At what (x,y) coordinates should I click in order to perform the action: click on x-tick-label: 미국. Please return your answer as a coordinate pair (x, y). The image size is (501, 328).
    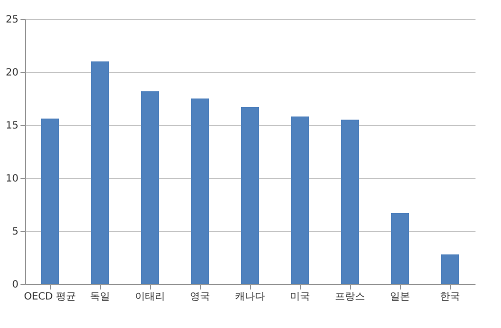
    Looking at the image, I should click on (300, 297).